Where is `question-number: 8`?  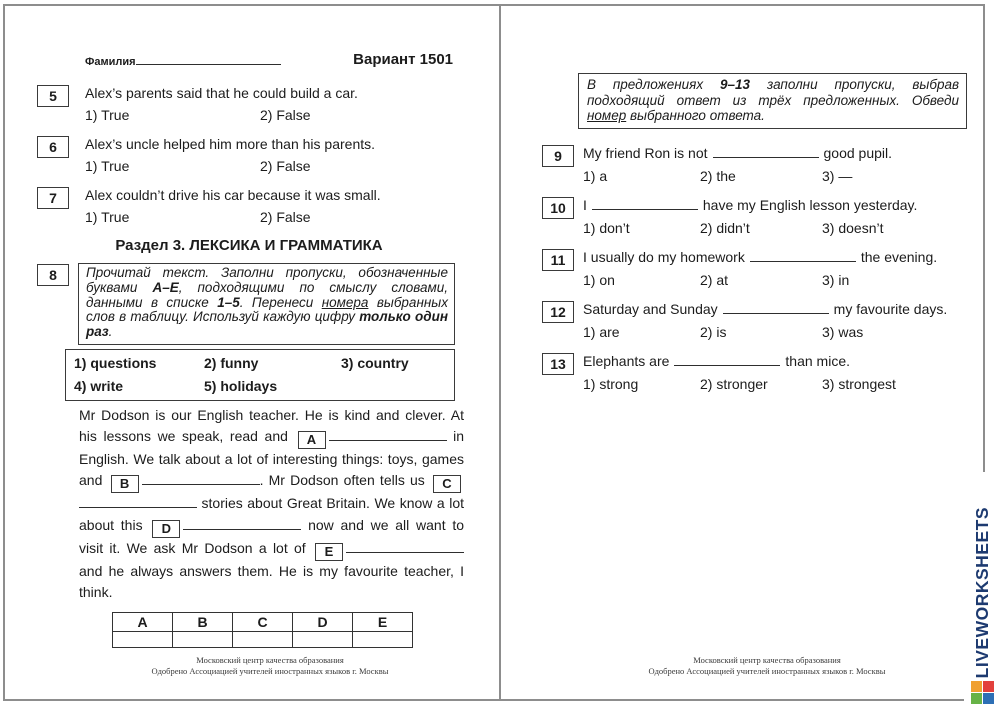
question-number: 8 is located at coordinates (53, 275).